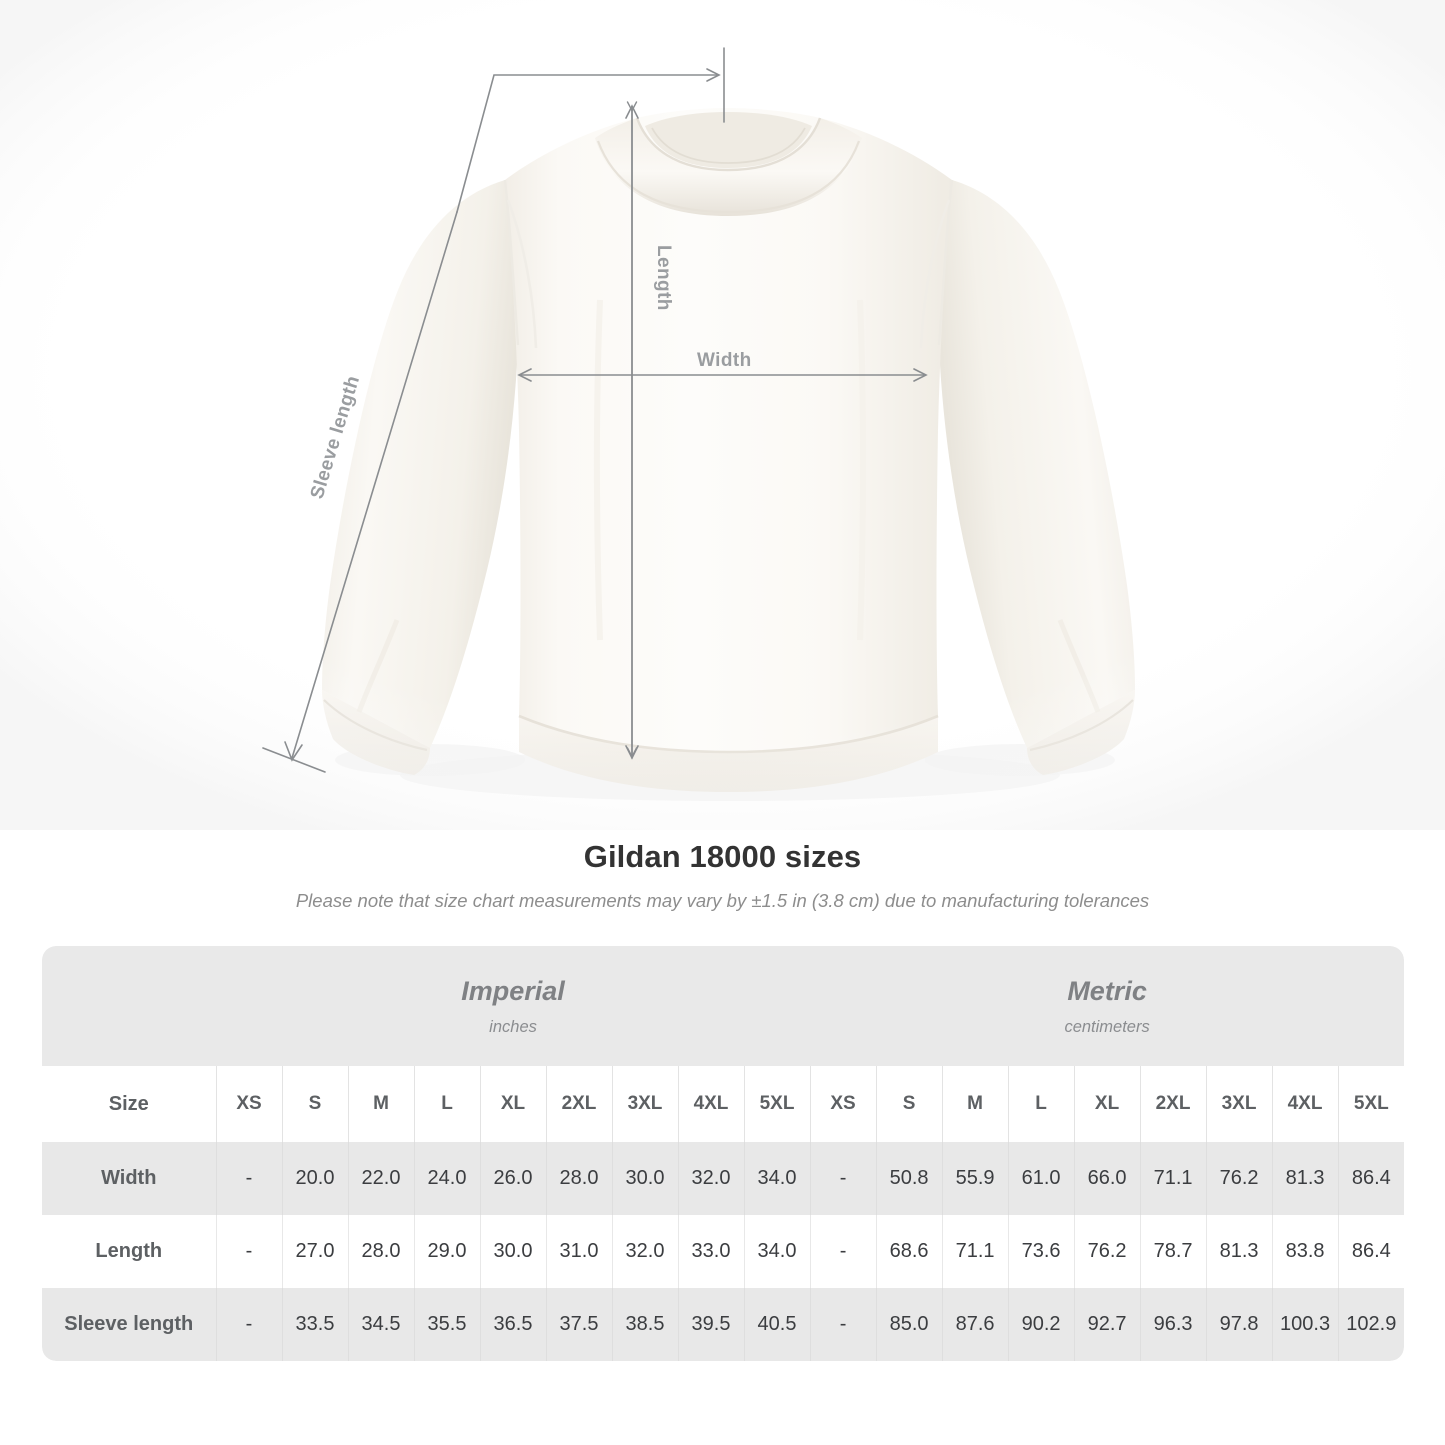  Describe the element at coordinates (1305, 1324) in the screenshot. I see `cell-sleeve-length-metric-4xl: 100.3` at that location.